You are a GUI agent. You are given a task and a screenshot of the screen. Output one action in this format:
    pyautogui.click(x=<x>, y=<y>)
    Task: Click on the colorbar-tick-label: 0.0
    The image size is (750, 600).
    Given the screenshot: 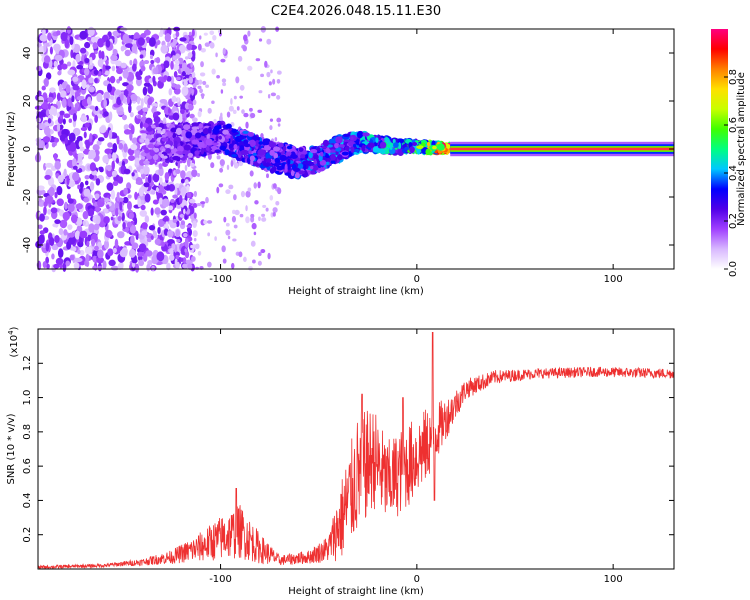 What is the action you would take?
    pyautogui.click(x=733, y=269)
    